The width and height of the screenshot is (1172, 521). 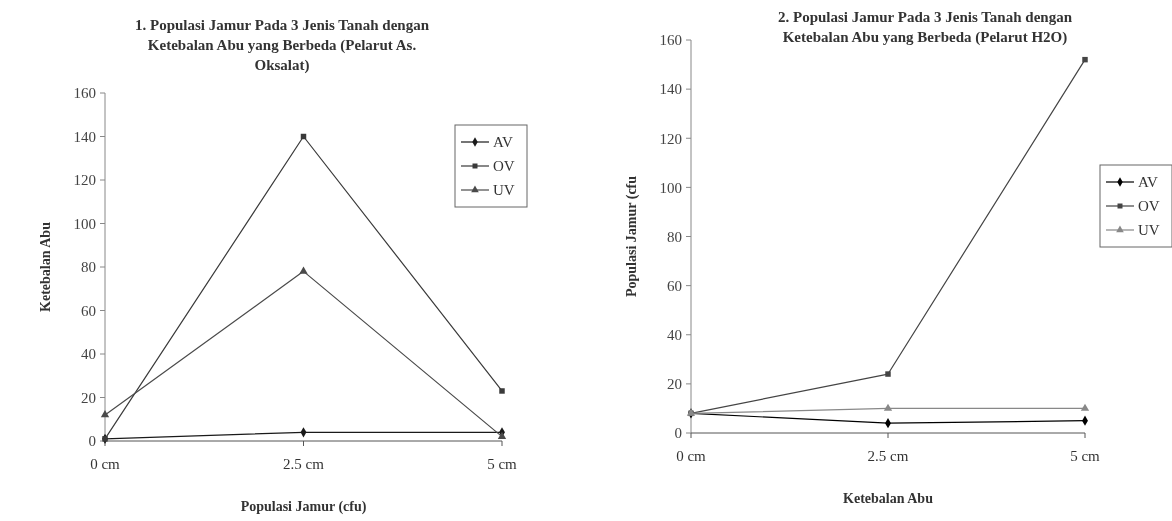 I want to click on chart-title: 1. Populasi Jamur Pada 3 Jenis Tanah dengan Ketebalan Abu yang Berbeda (Pelarut As. Oksalat), so click(x=282, y=45).